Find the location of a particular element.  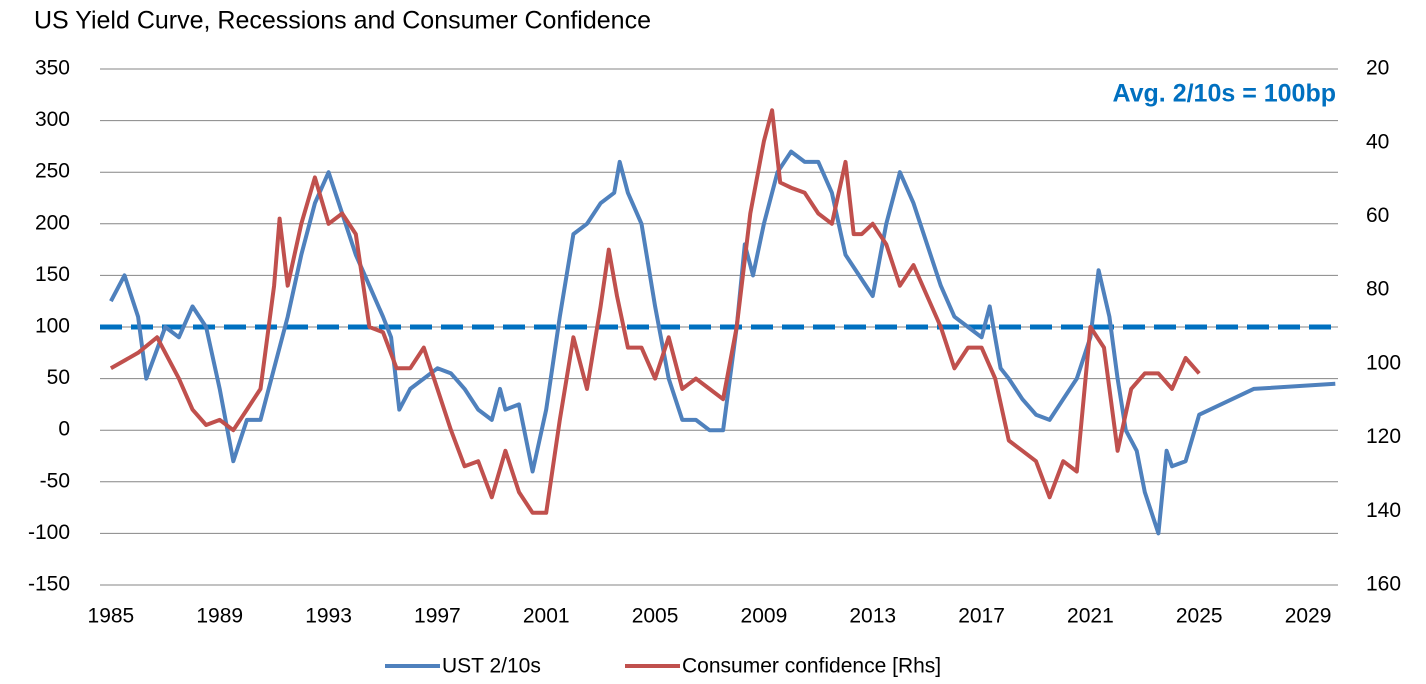

x-tick-label: 2005 is located at coordinates (655, 616).